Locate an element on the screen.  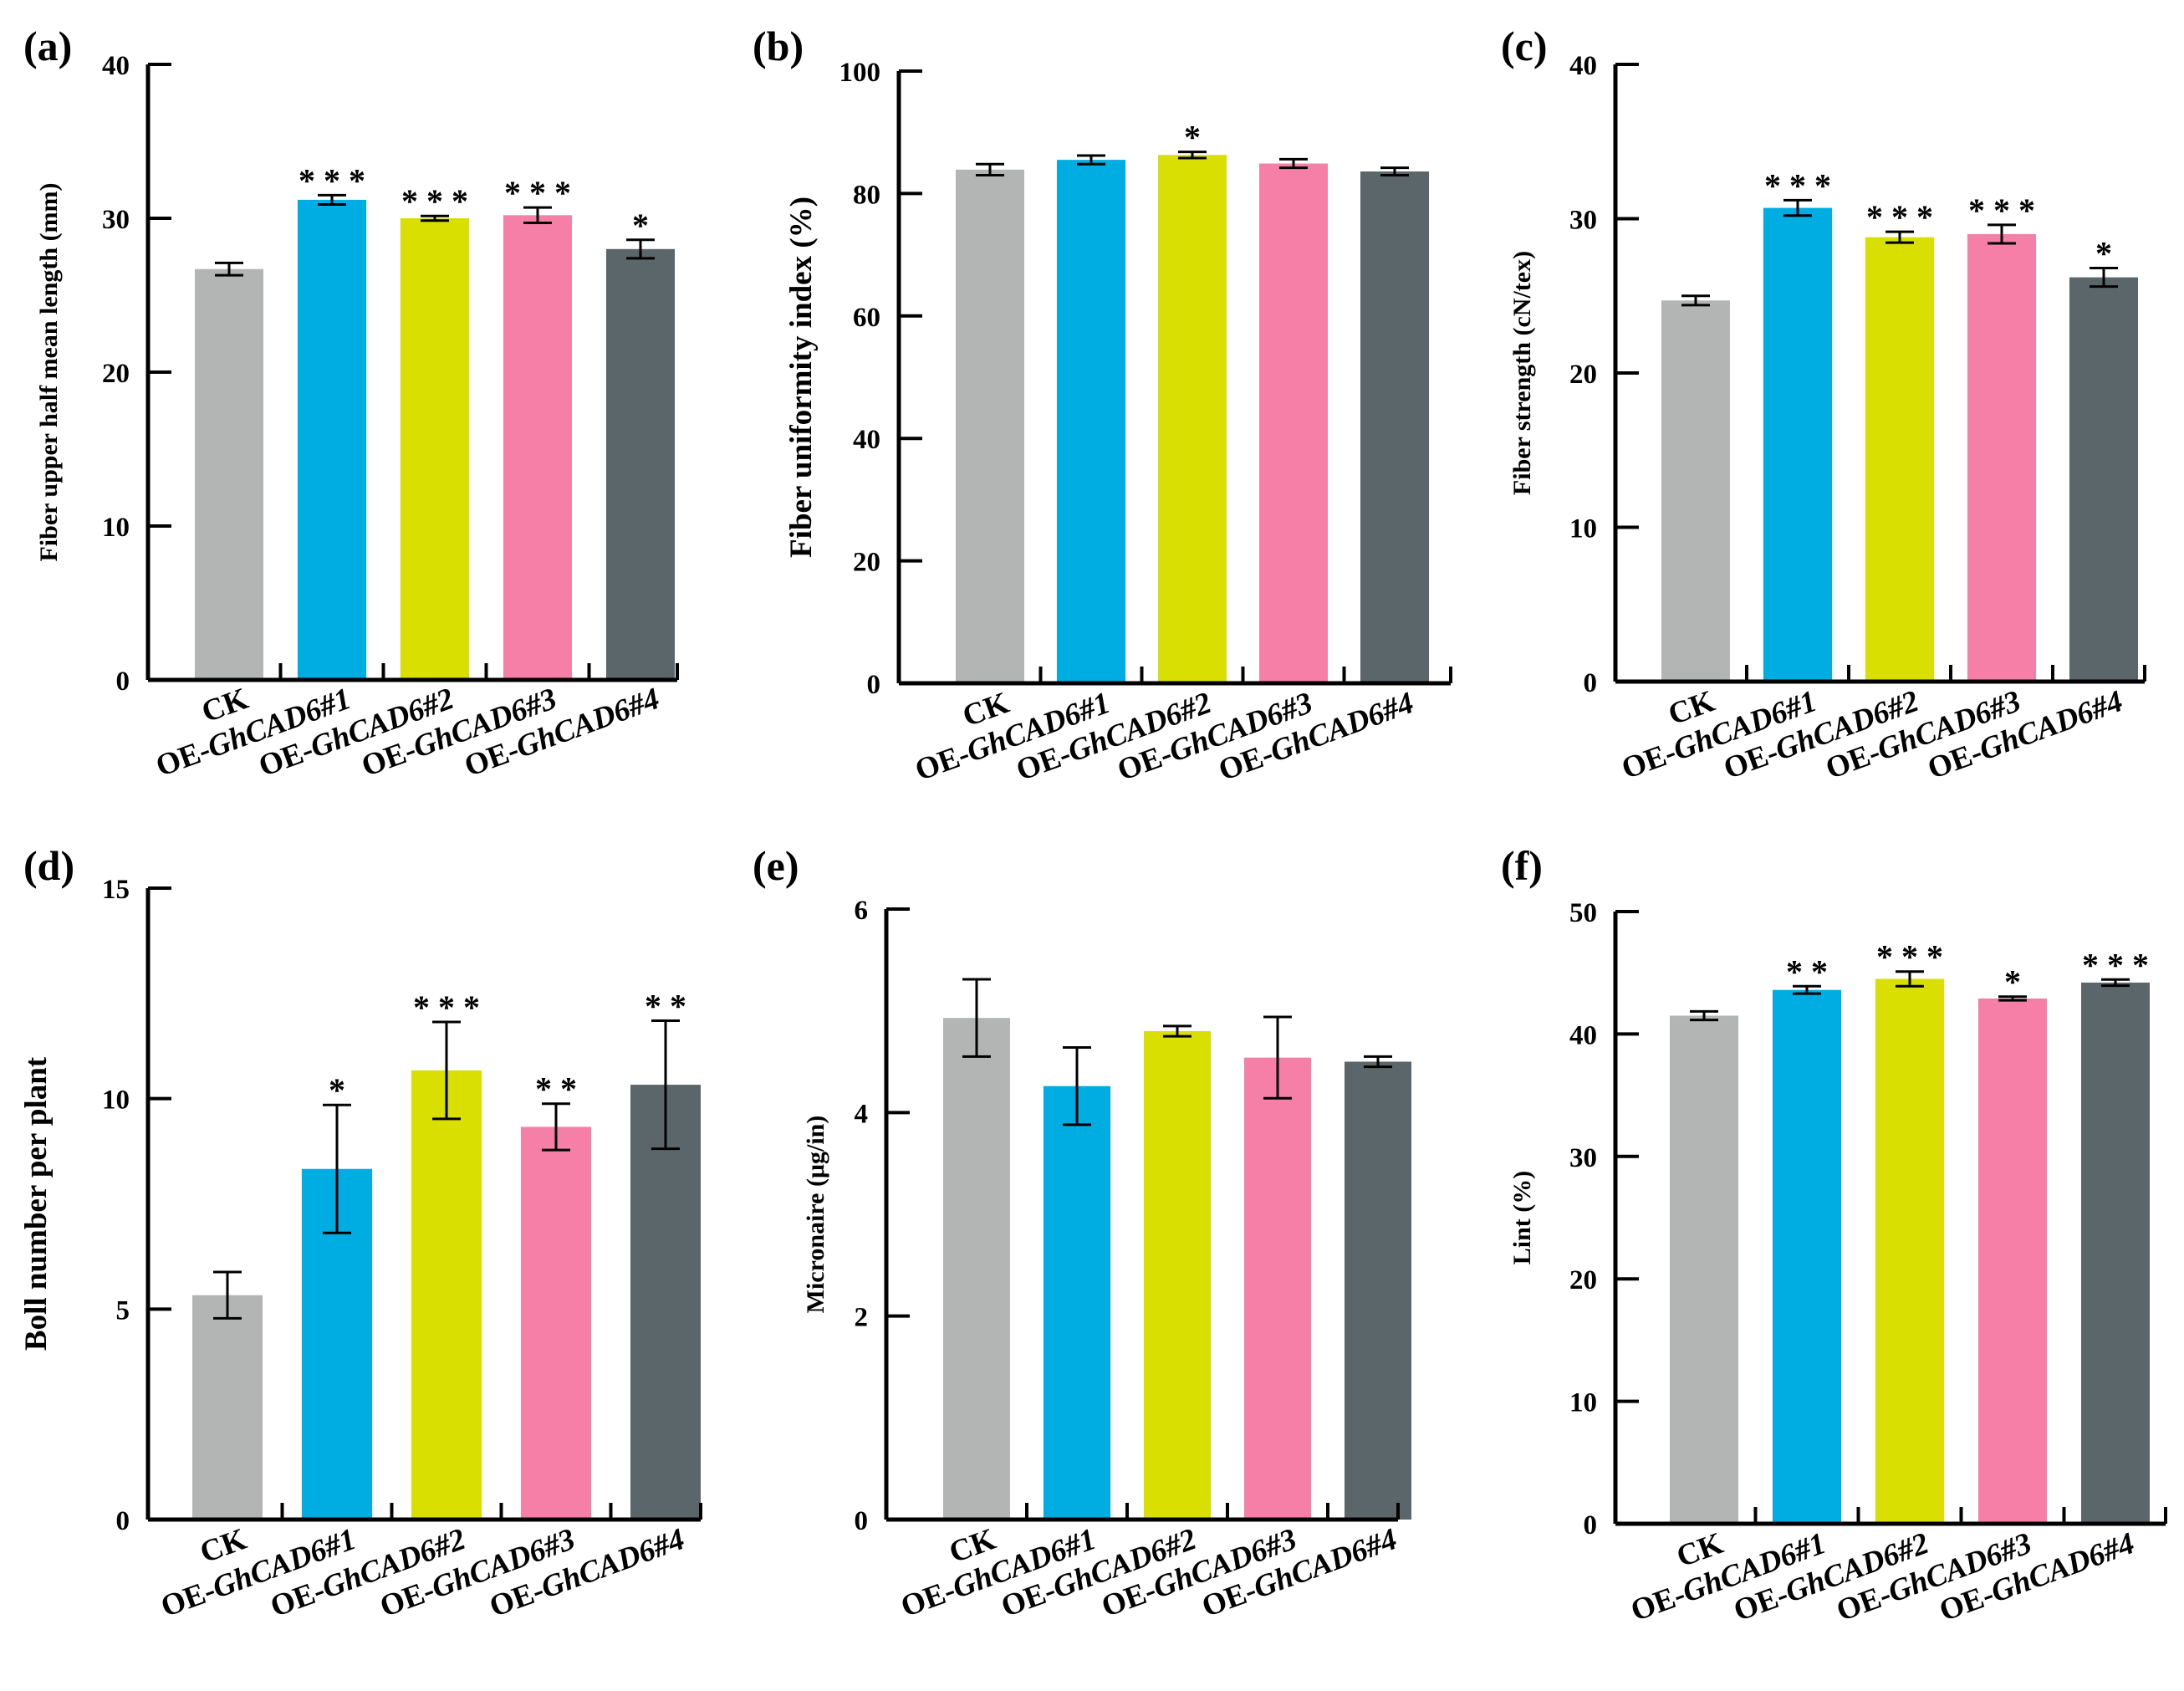
panel-label: (f) is located at coordinates (1522, 865).